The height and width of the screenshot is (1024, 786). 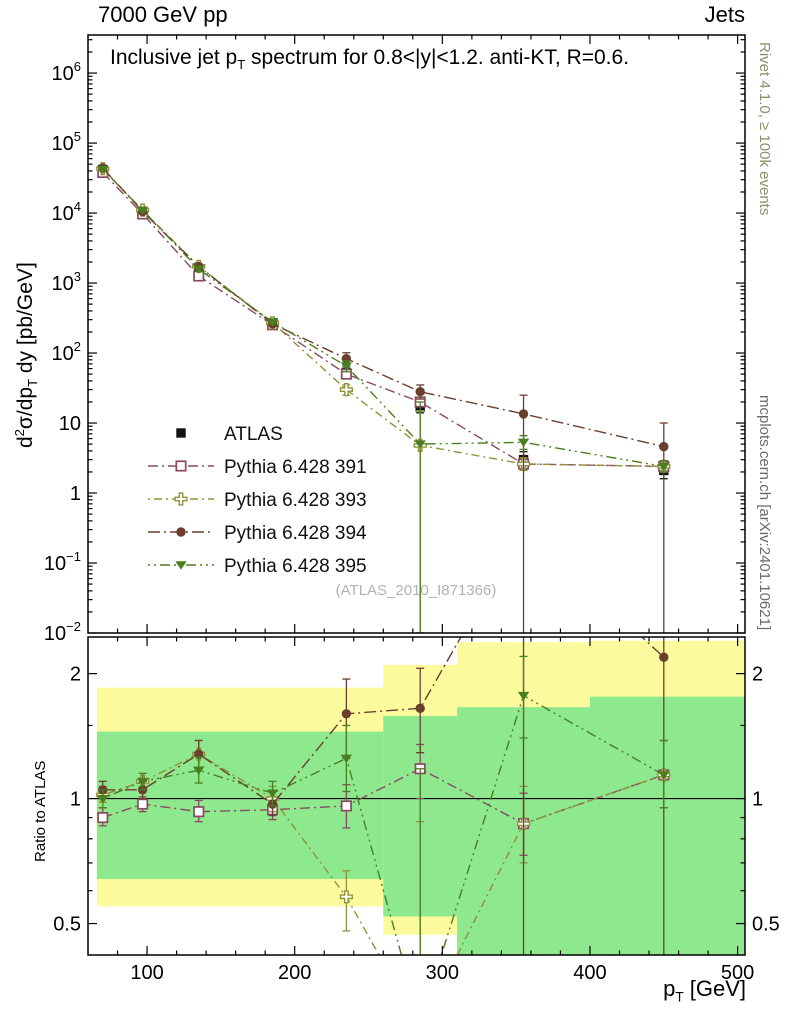 I want to click on legend-label: Pythia 6.428 395, so click(x=295, y=566).